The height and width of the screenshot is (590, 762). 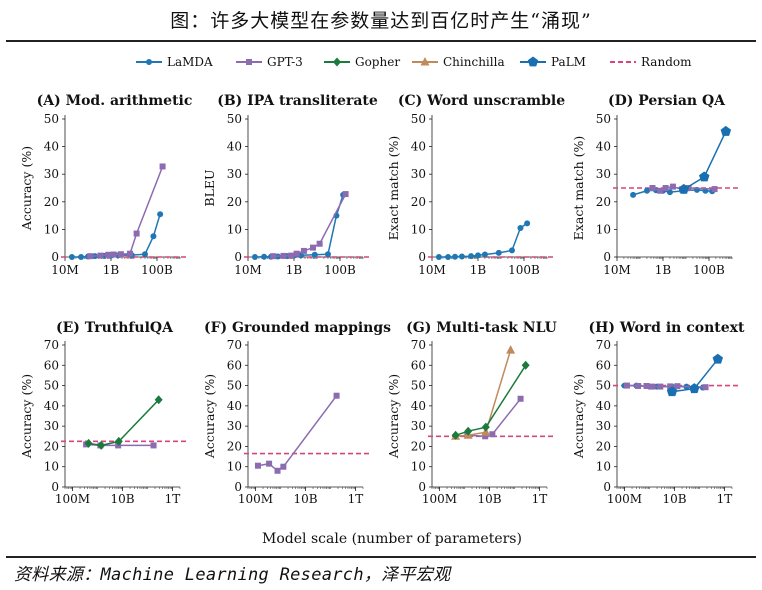 What do you see at coordinates (568, 62) in the screenshot?
I see `legend-label: PaLM` at bounding box center [568, 62].